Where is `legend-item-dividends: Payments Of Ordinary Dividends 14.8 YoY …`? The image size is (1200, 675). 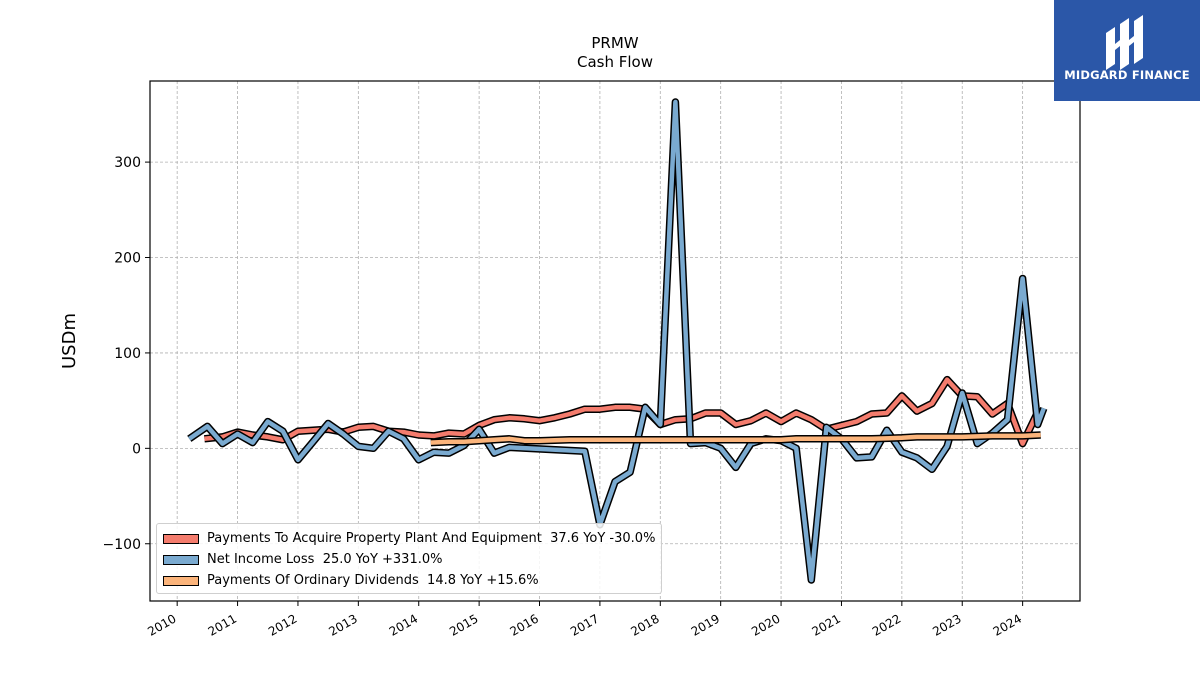 legend-item-dividends: Payments Of Ordinary Dividends 14.8 YoY … is located at coordinates (409, 580).